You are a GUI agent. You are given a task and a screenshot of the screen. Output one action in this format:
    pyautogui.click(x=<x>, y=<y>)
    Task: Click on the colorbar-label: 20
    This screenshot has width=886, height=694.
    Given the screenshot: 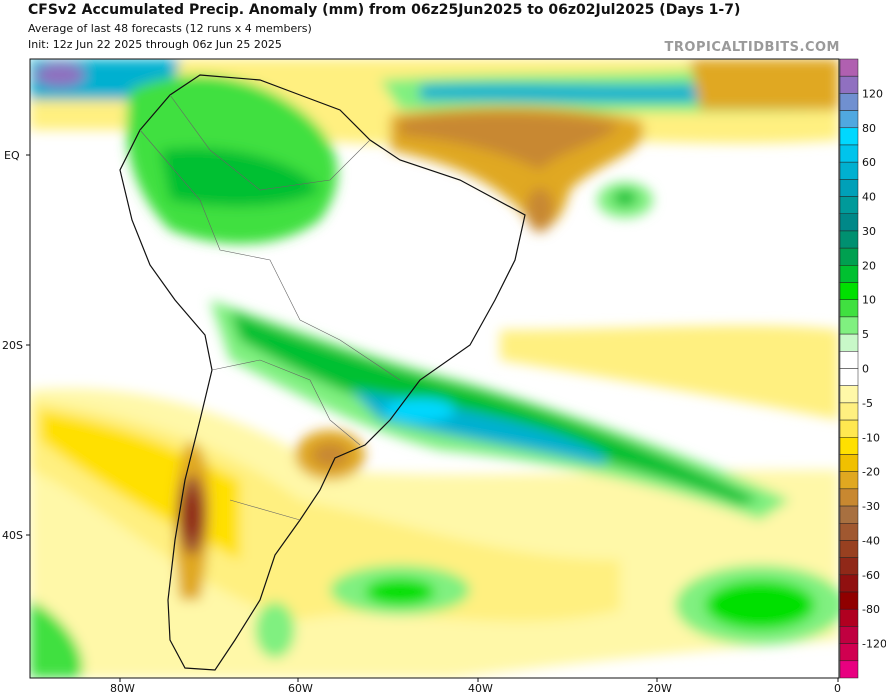 What is the action you would take?
    pyautogui.click(x=869, y=265)
    